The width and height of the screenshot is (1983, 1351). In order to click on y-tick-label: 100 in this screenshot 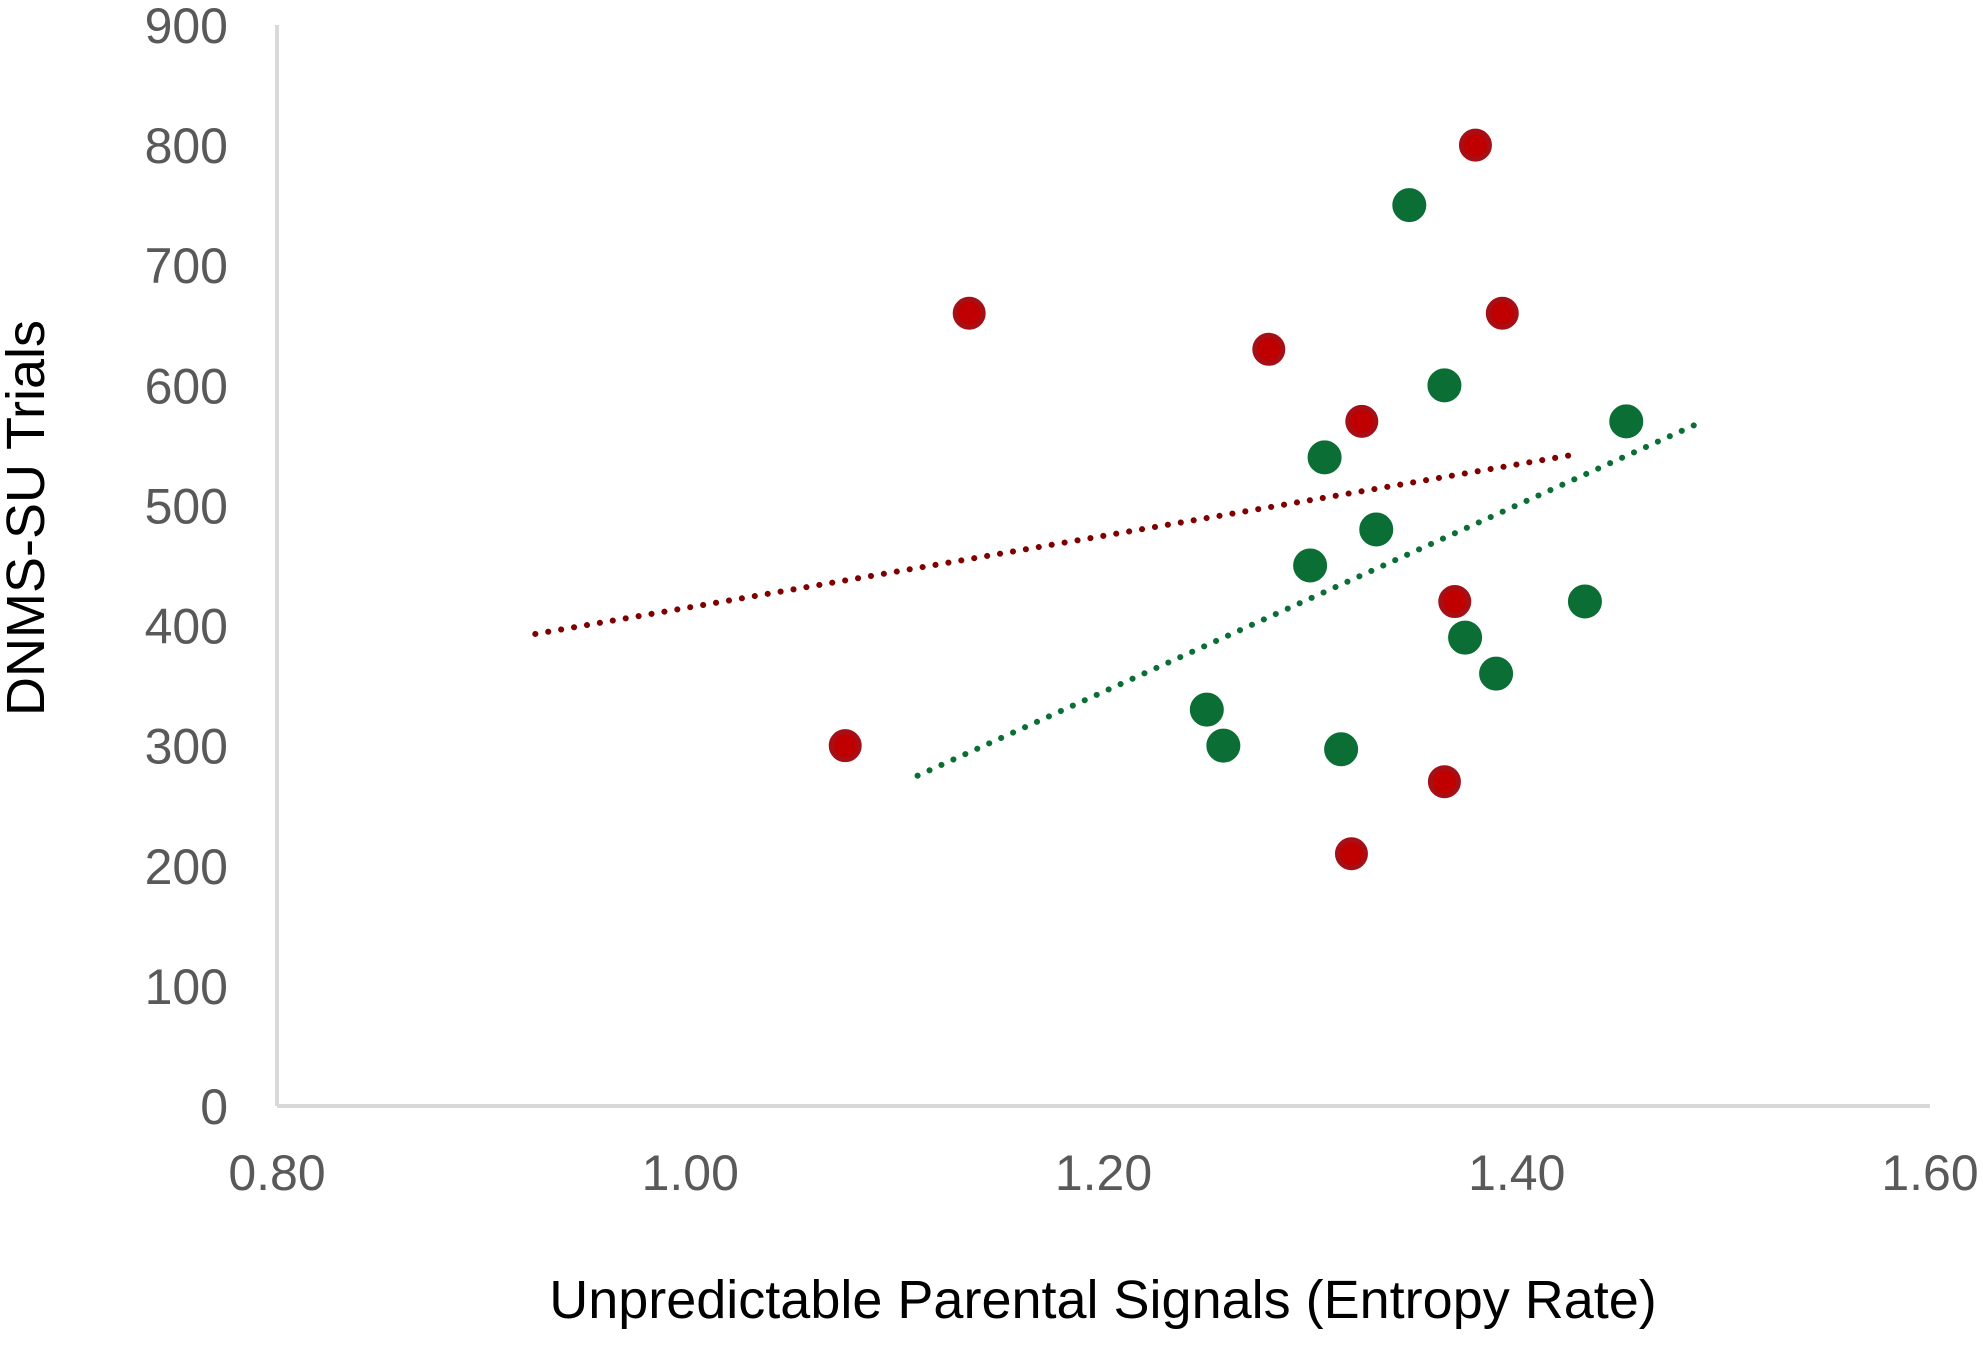, I will do `click(186, 987)`.